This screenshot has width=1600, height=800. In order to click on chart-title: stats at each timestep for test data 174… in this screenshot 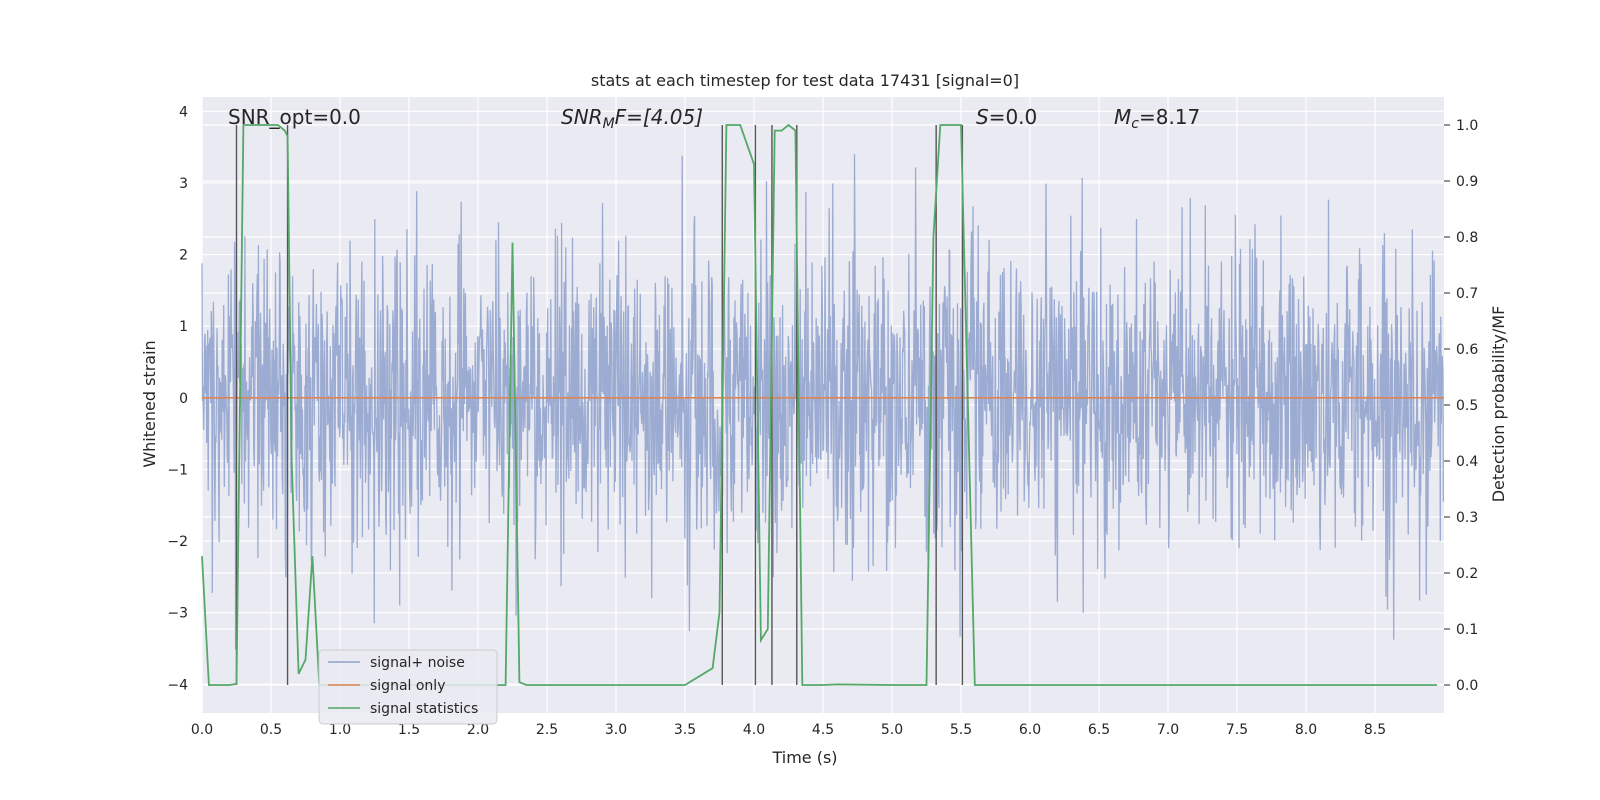, I will do `click(805, 80)`.